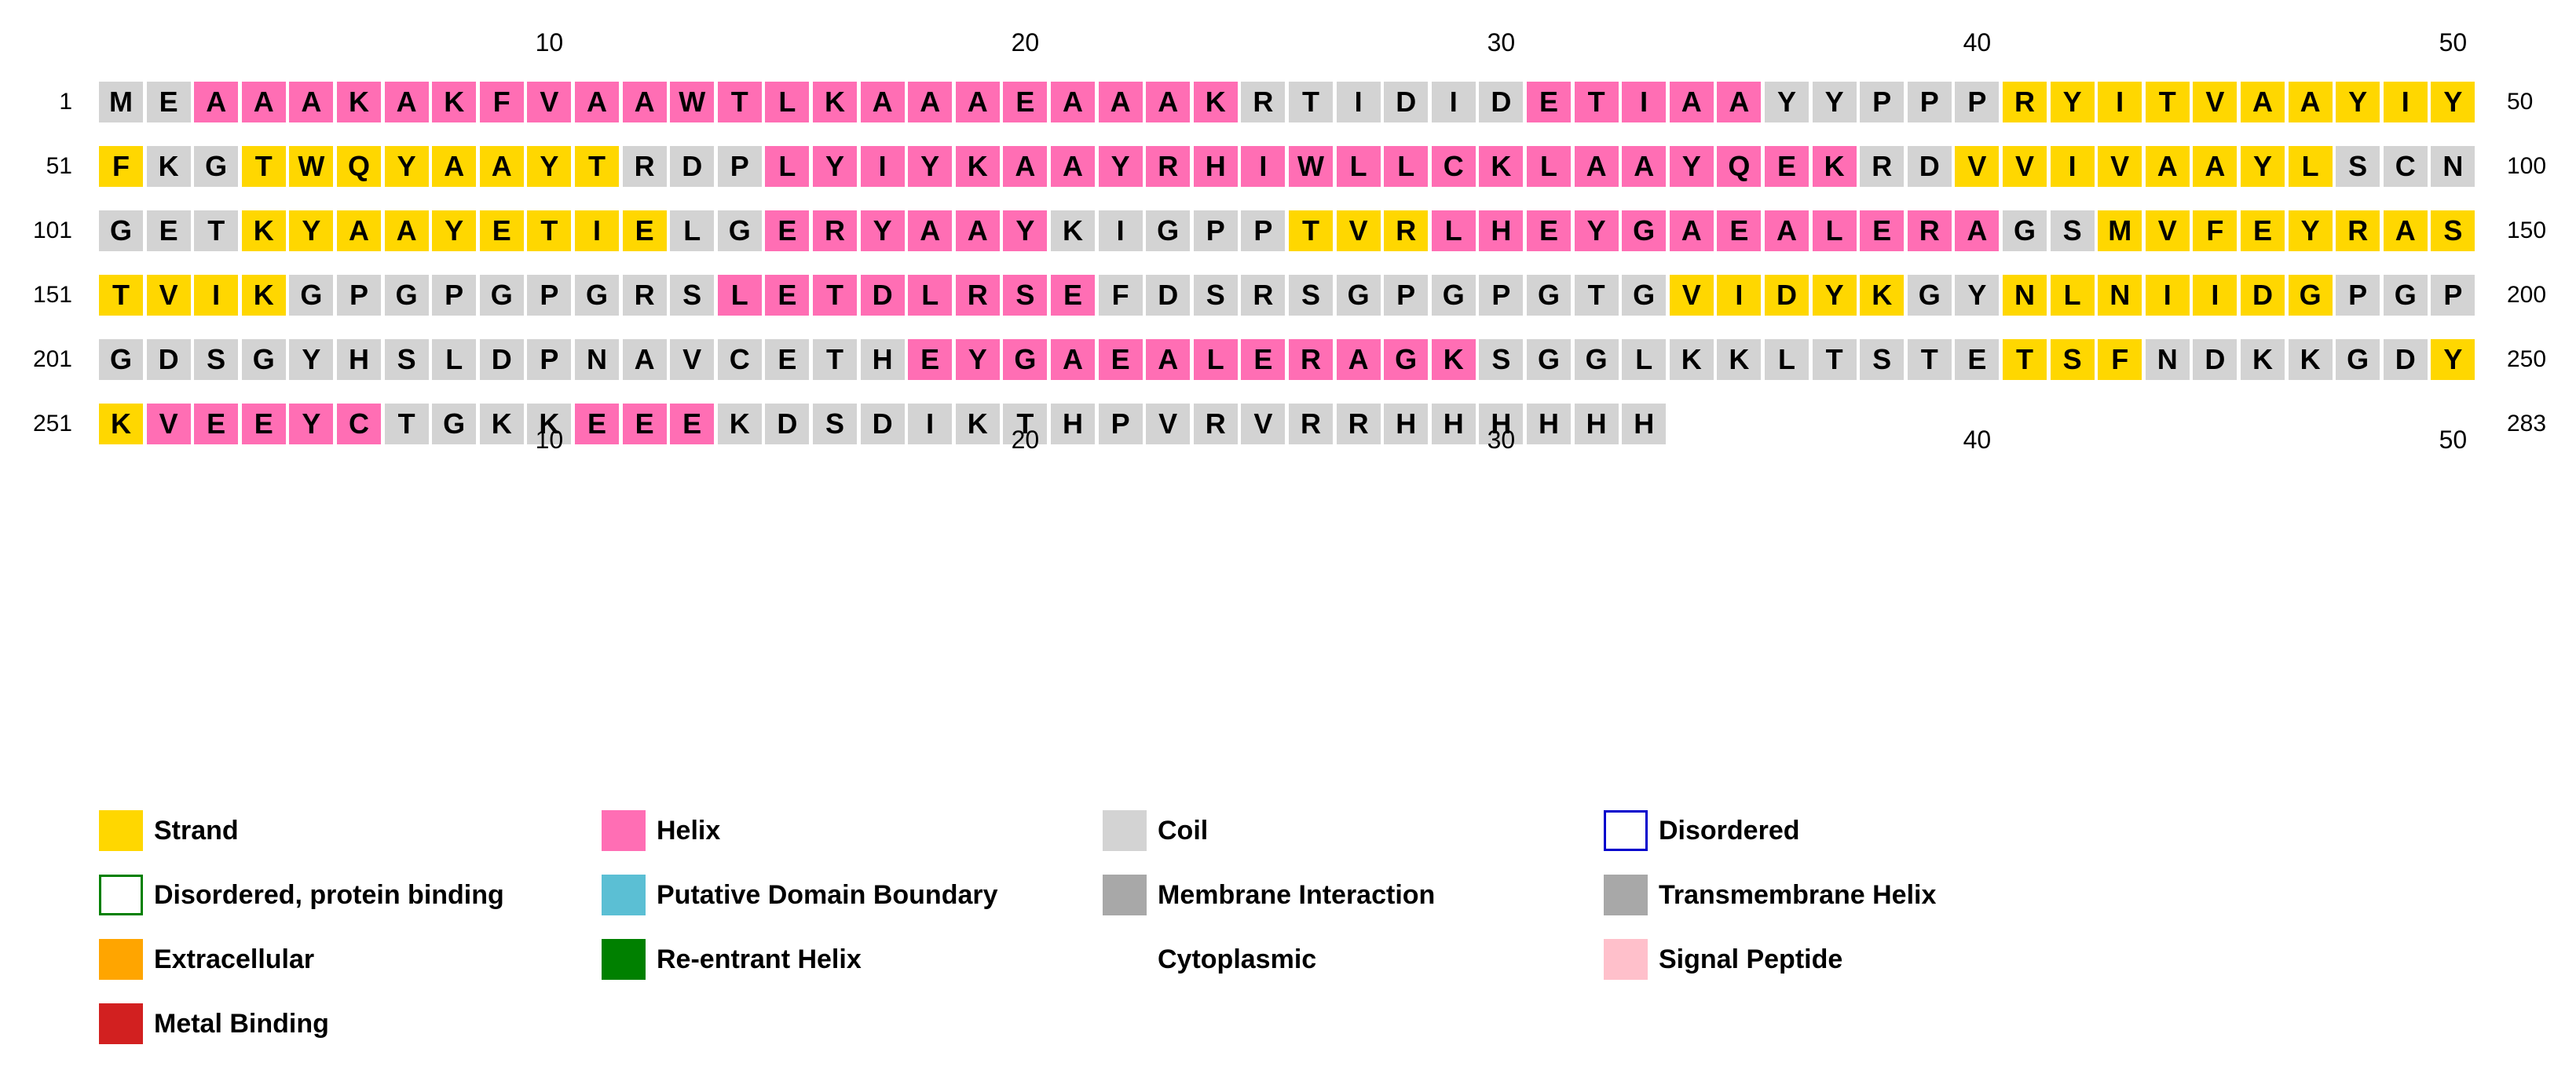  What do you see at coordinates (1502, 440) in the screenshot?
I see `ruler-tick-bottom: 30` at bounding box center [1502, 440].